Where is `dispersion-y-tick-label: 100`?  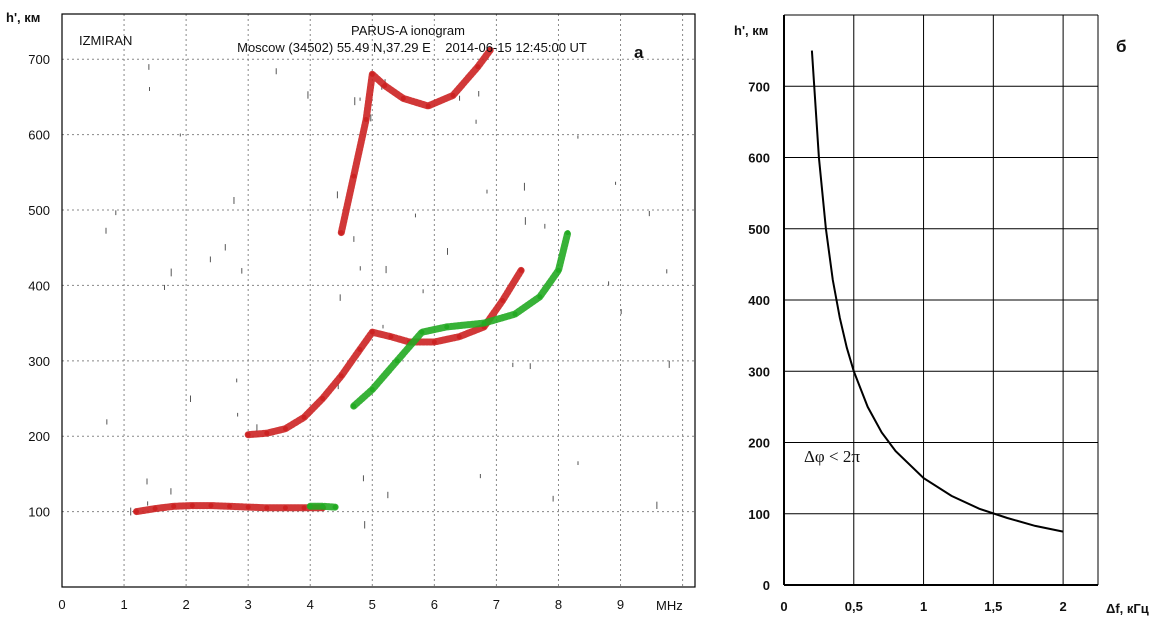
dispersion-y-tick-label: 100 is located at coordinates (759, 514).